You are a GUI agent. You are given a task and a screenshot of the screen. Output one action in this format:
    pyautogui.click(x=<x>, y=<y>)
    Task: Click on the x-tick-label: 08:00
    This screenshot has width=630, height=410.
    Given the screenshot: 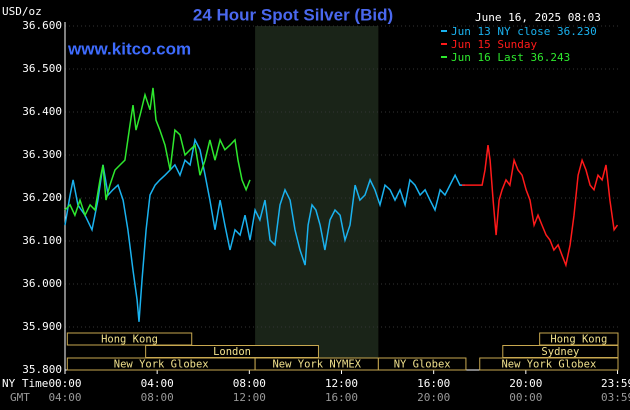 What is the action you would take?
    pyautogui.click(x=249, y=383)
    